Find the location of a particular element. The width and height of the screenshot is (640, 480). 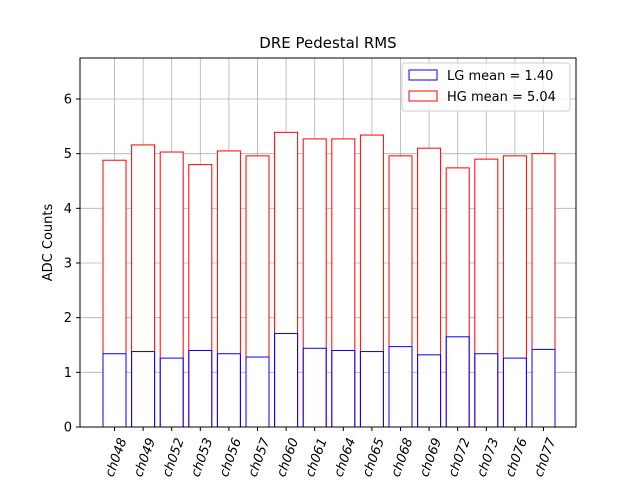

lg-bar-ch077 is located at coordinates (543, 388).